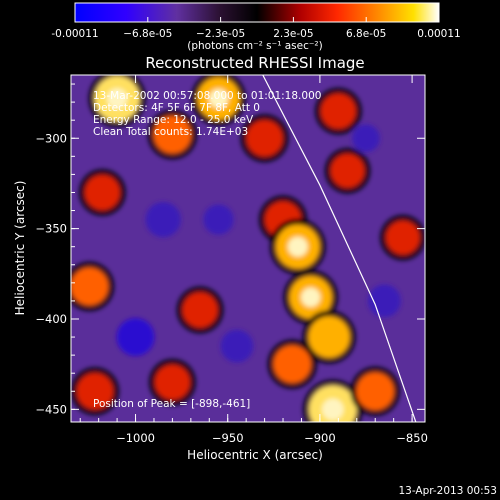 The image size is (500, 500). Describe the element at coordinates (412, 438) in the screenshot. I see `x-tick-label: −850` at that location.